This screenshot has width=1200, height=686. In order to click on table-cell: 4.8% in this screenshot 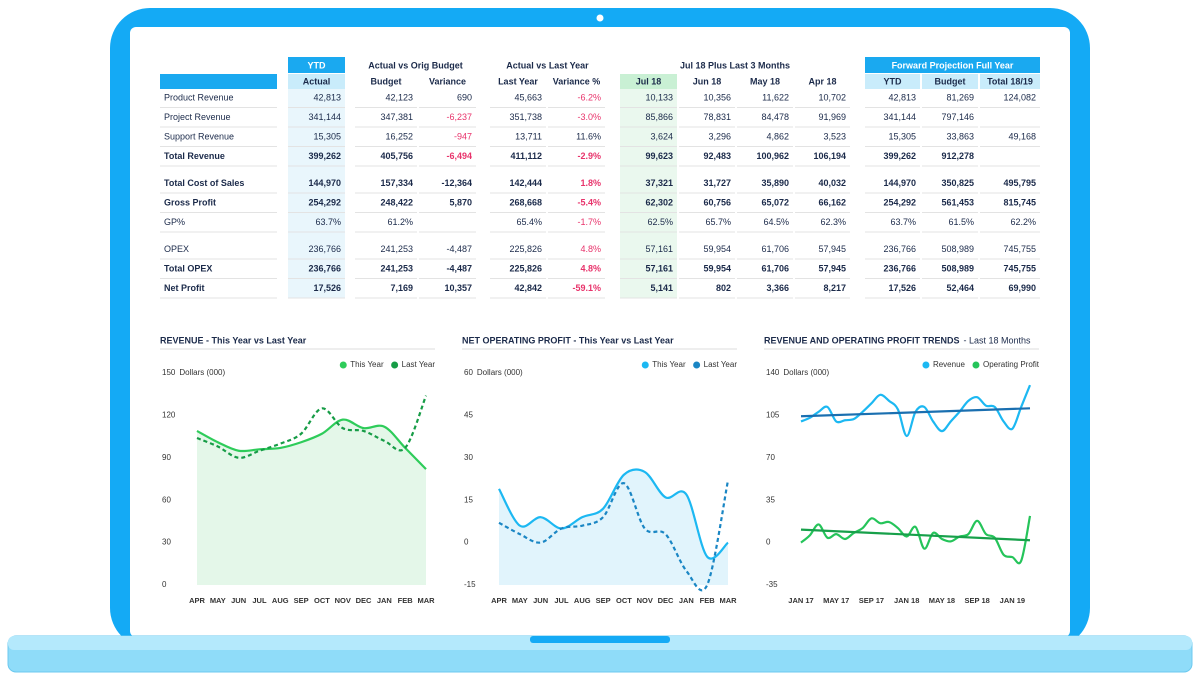, I will do `click(590, 249)`.